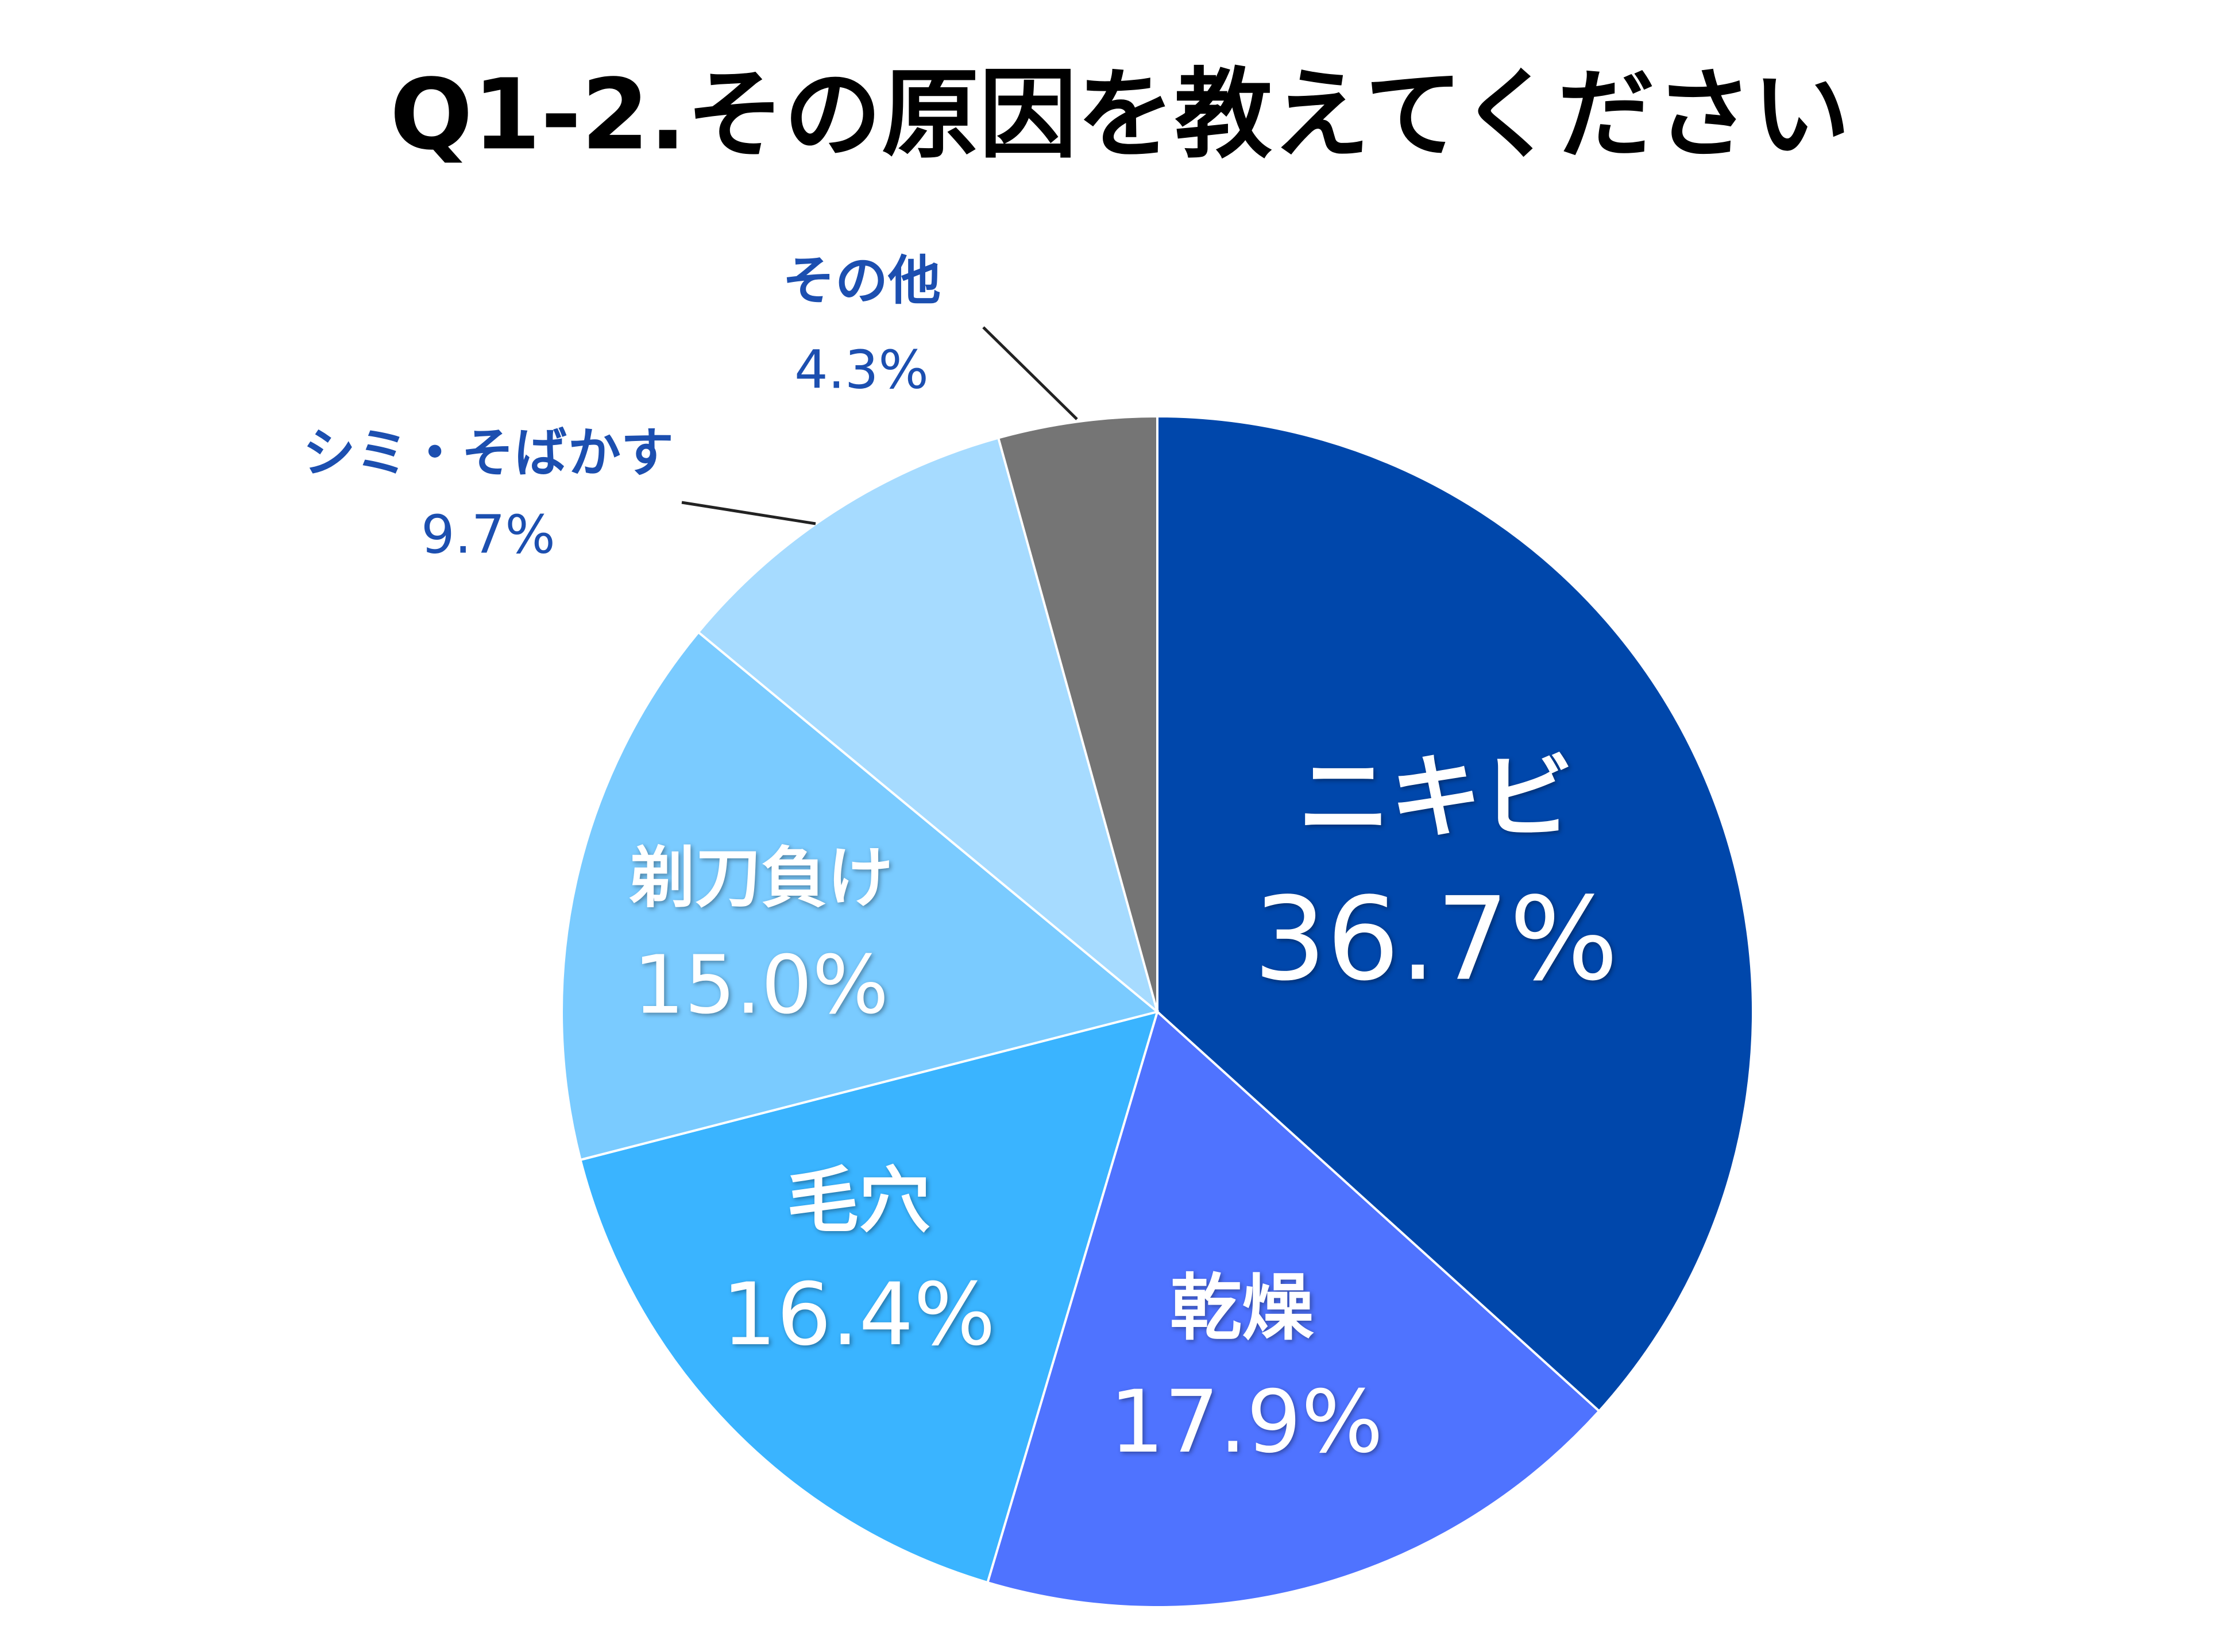 The width and height of the screenshot is (2240, 1652). I want to click on value-label: 15.0%, so click(761, 985).